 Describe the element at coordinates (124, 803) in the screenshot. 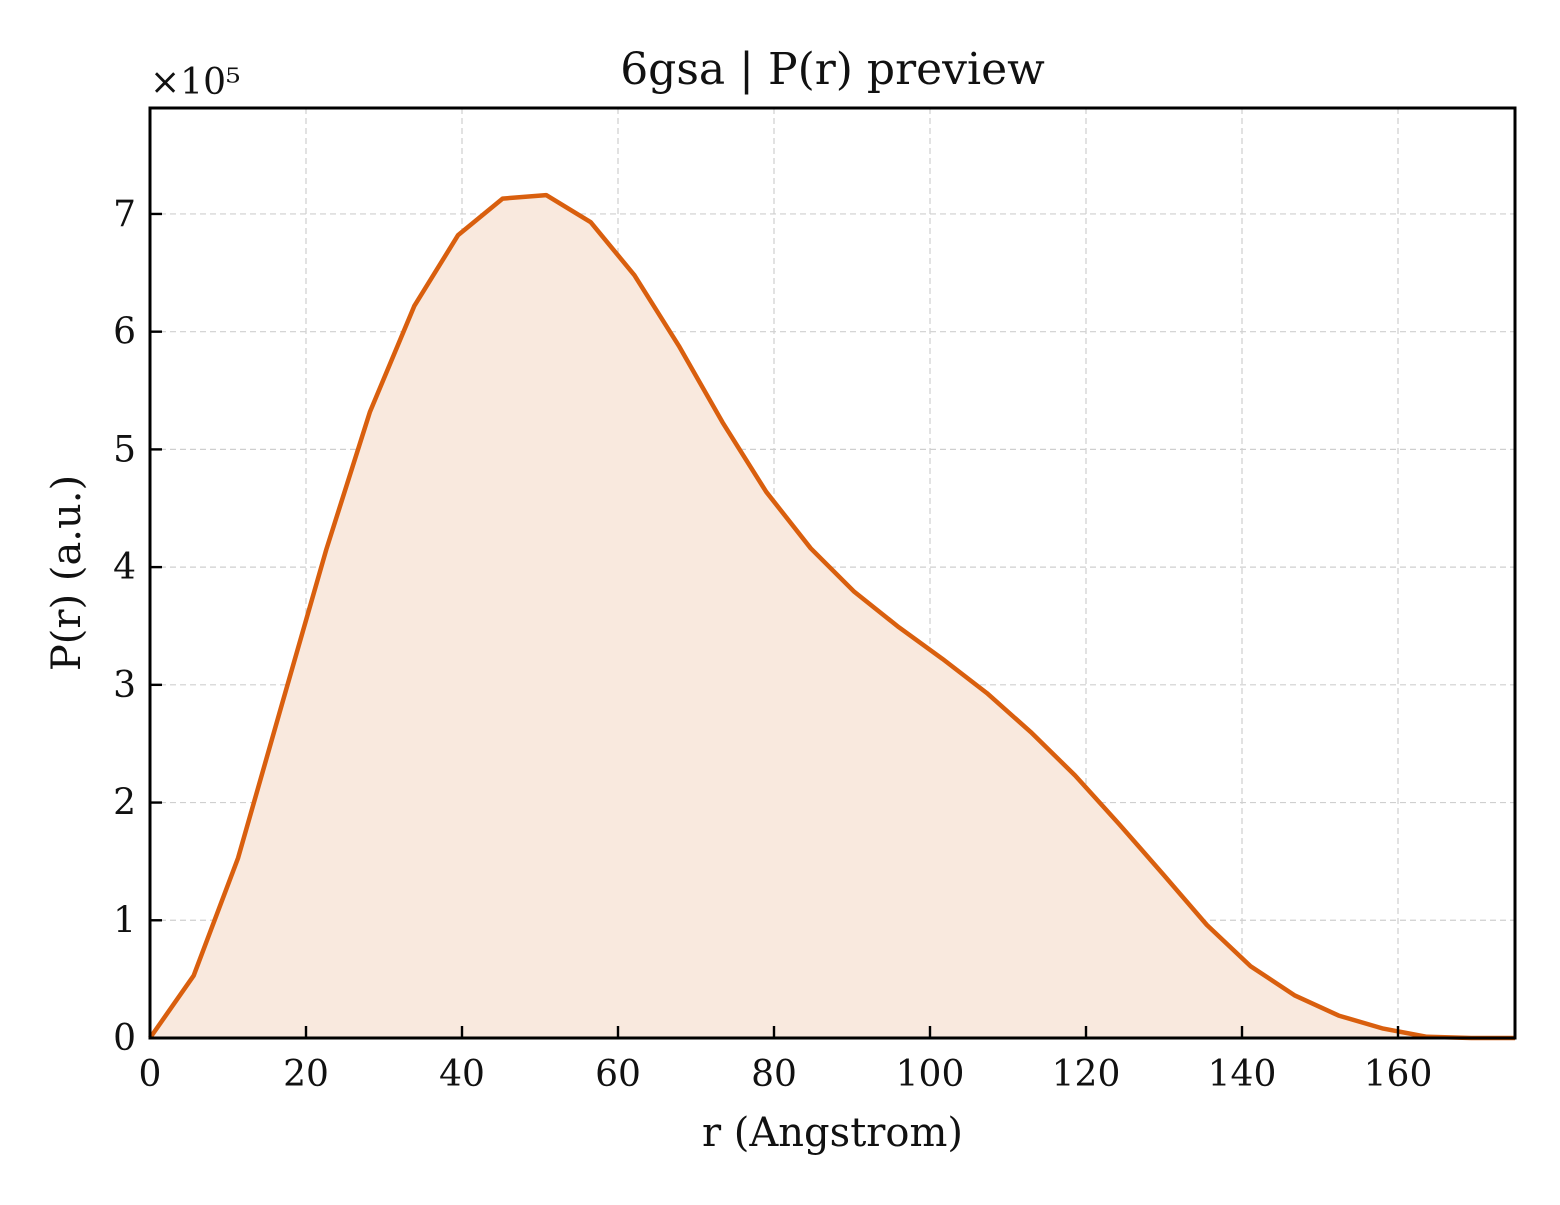

I see `y-tick-label: 2` at that location.